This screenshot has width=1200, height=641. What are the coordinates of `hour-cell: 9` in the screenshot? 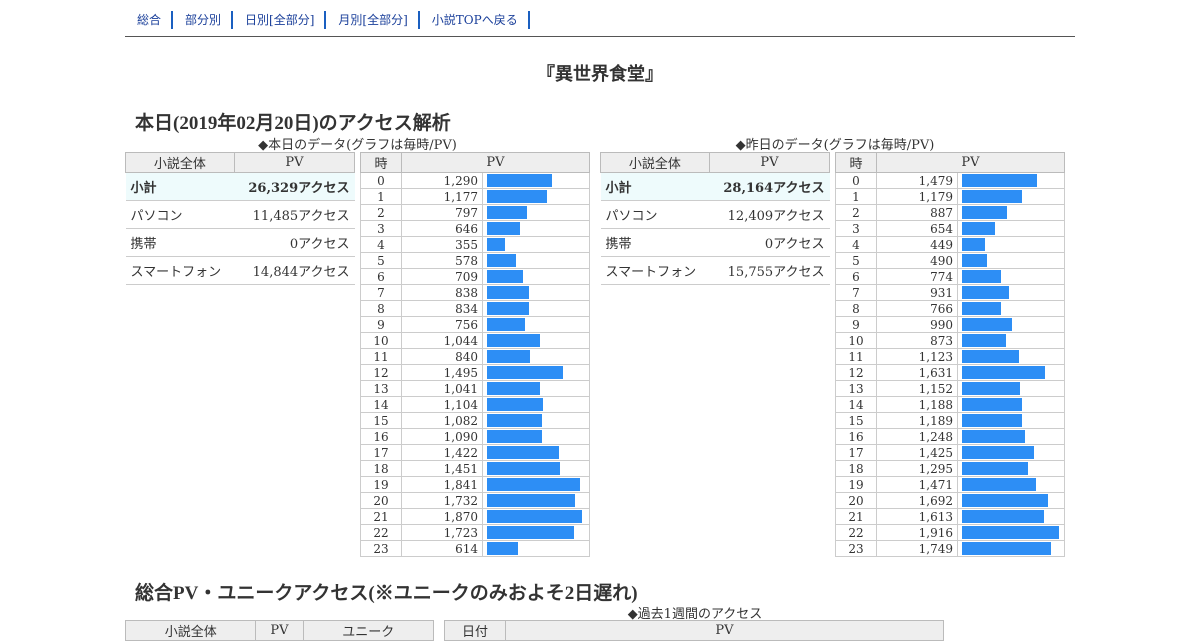 It's located at (856, 324).